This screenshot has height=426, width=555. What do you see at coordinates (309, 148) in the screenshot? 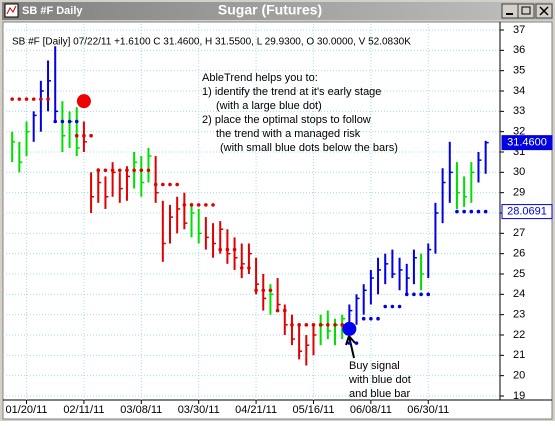
I see `annotation-line: (with small blue dots below the bars)` at bounding box center [309, 148].